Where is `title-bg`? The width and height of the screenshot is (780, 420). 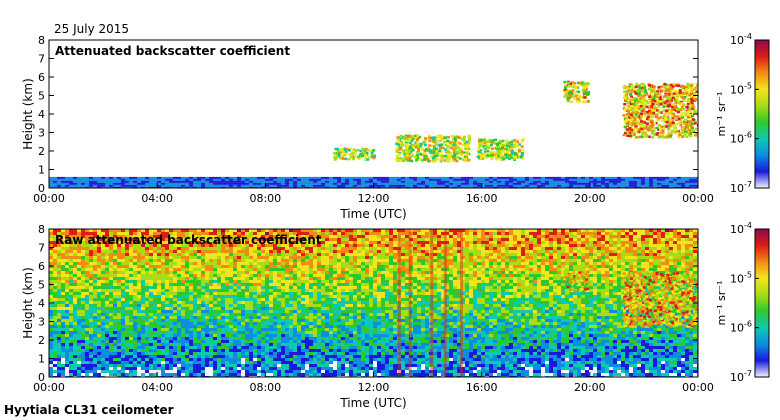 title-bg is located at coordinates (164, 50).